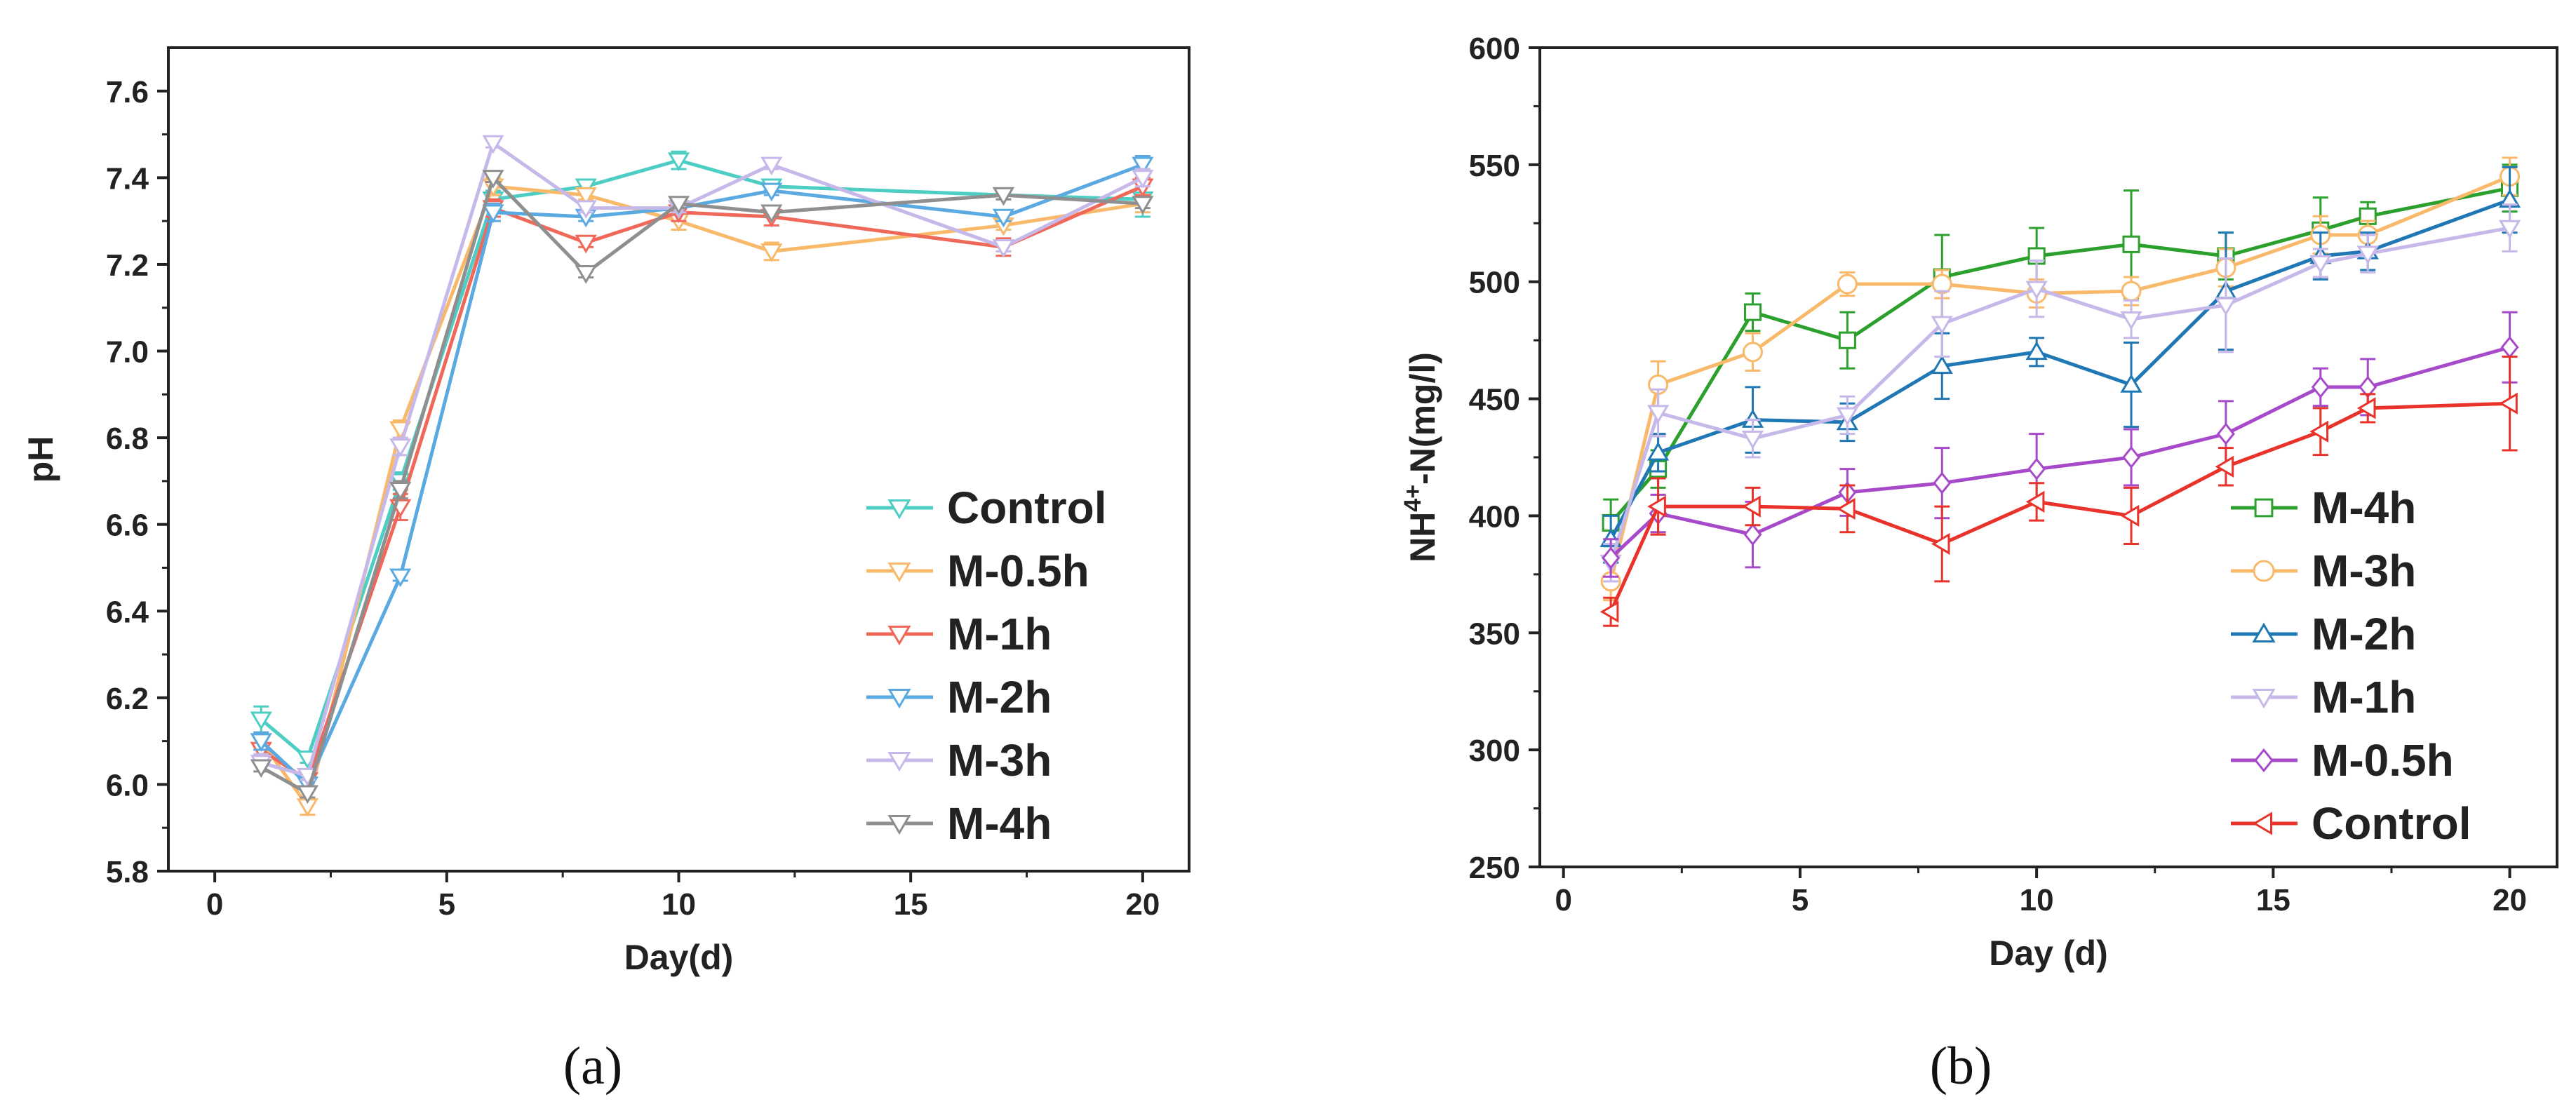 Image resolution: width=2576 pixels, height=1111 pixels. I want to click on series-M-1h, so click(2060, 393).